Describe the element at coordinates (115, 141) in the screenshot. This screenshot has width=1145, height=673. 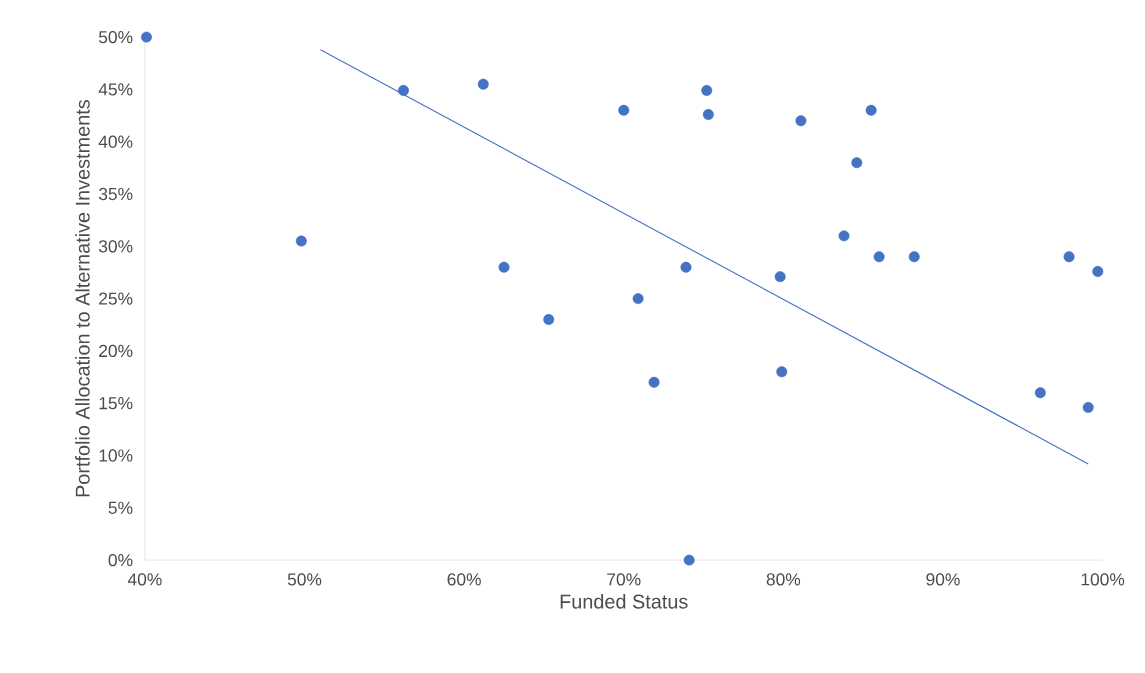
I see `y-tick-label: 40%` at that location.